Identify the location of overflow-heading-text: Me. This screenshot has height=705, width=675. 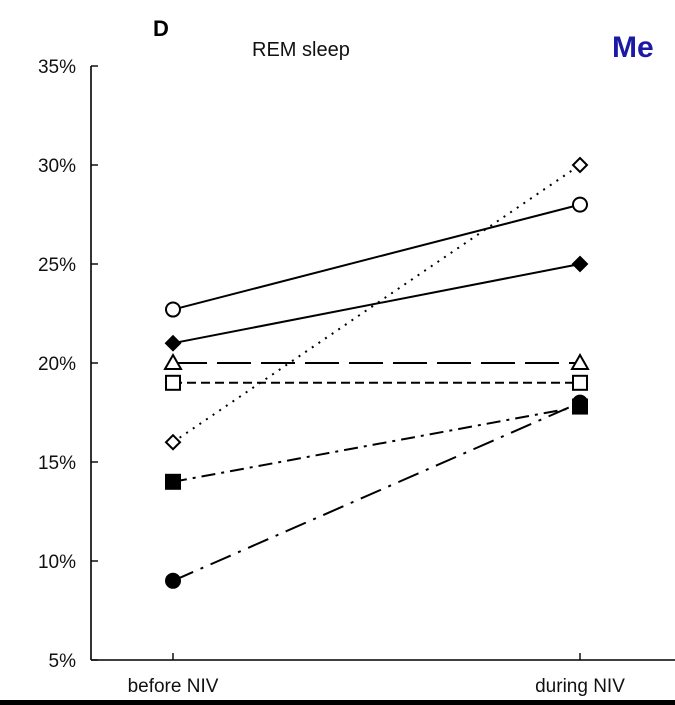
(633, 47).